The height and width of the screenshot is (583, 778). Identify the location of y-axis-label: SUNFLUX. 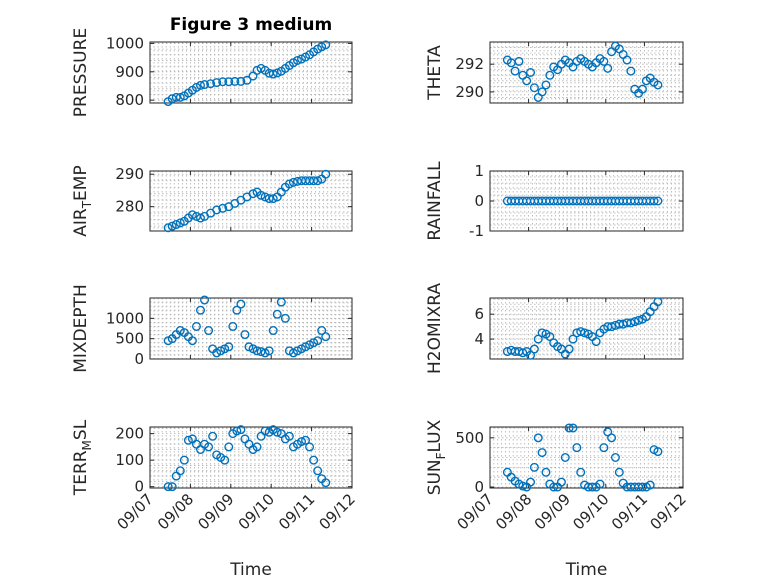
(436, 457).